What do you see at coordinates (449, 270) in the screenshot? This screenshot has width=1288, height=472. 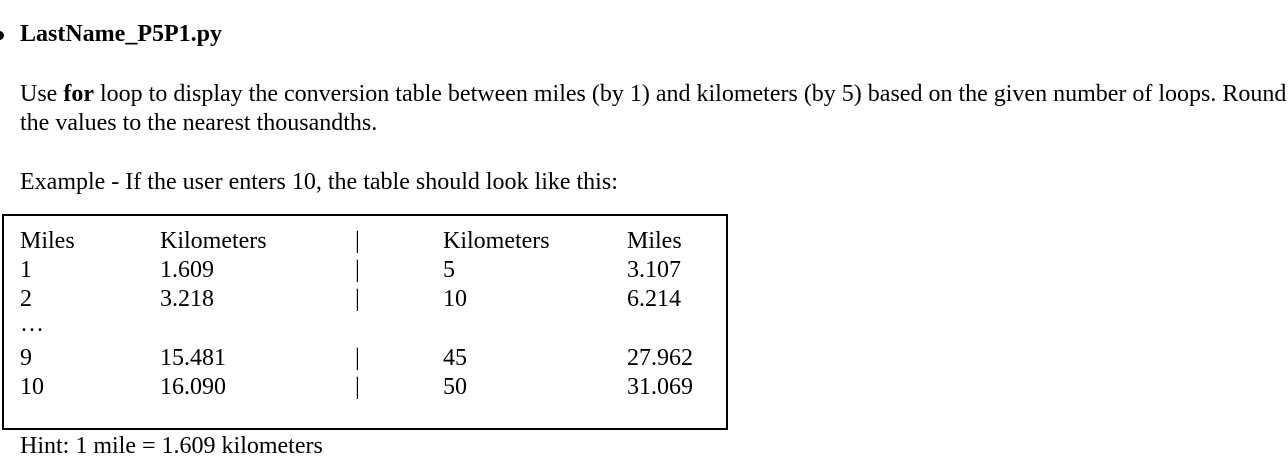 I see `table-cell: 5` at bounding box center [449, 270].